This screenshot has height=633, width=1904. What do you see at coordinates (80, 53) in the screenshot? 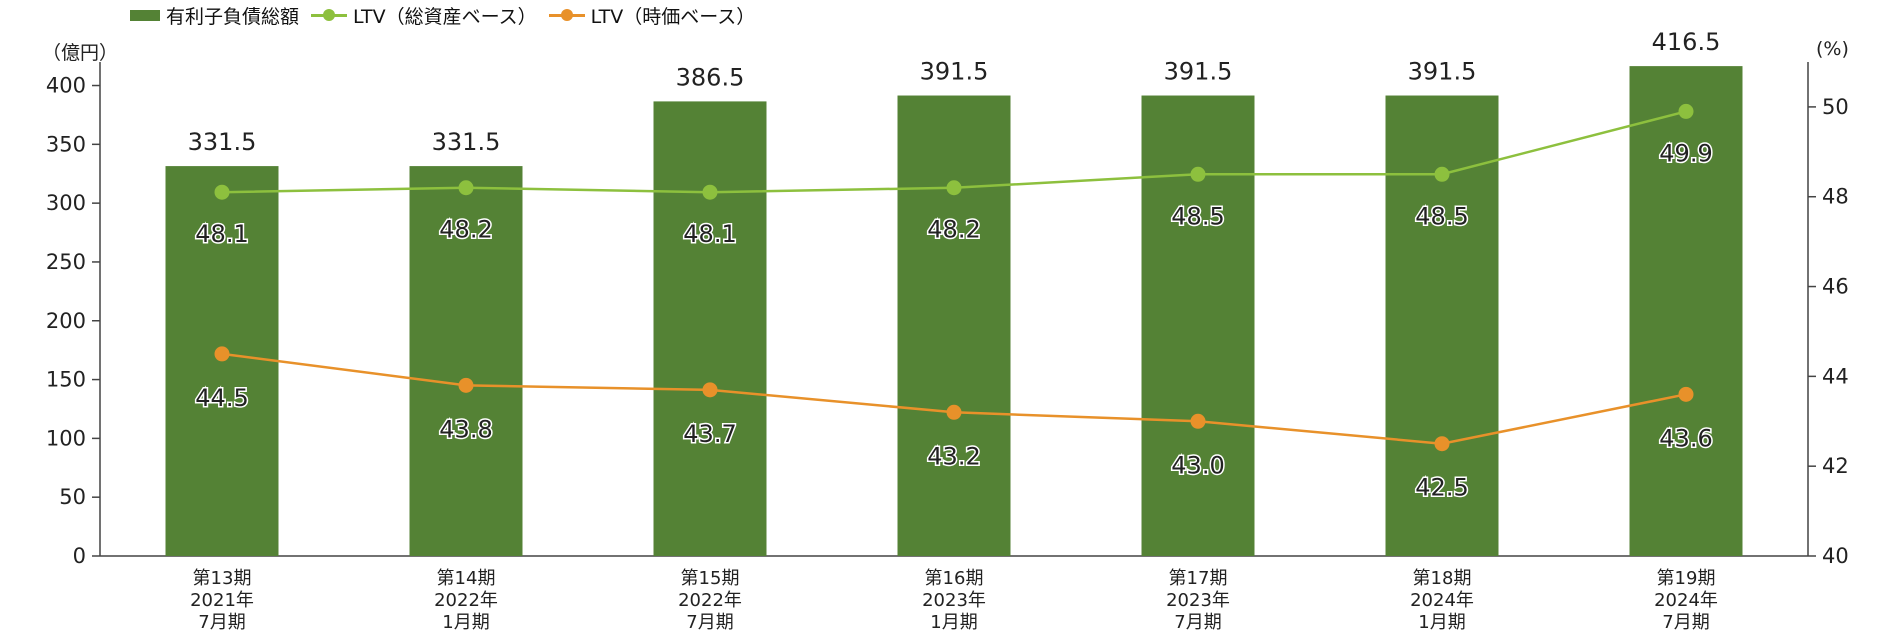
I see `left-axis-unit: （億円）` at bounding box center [80, 53].